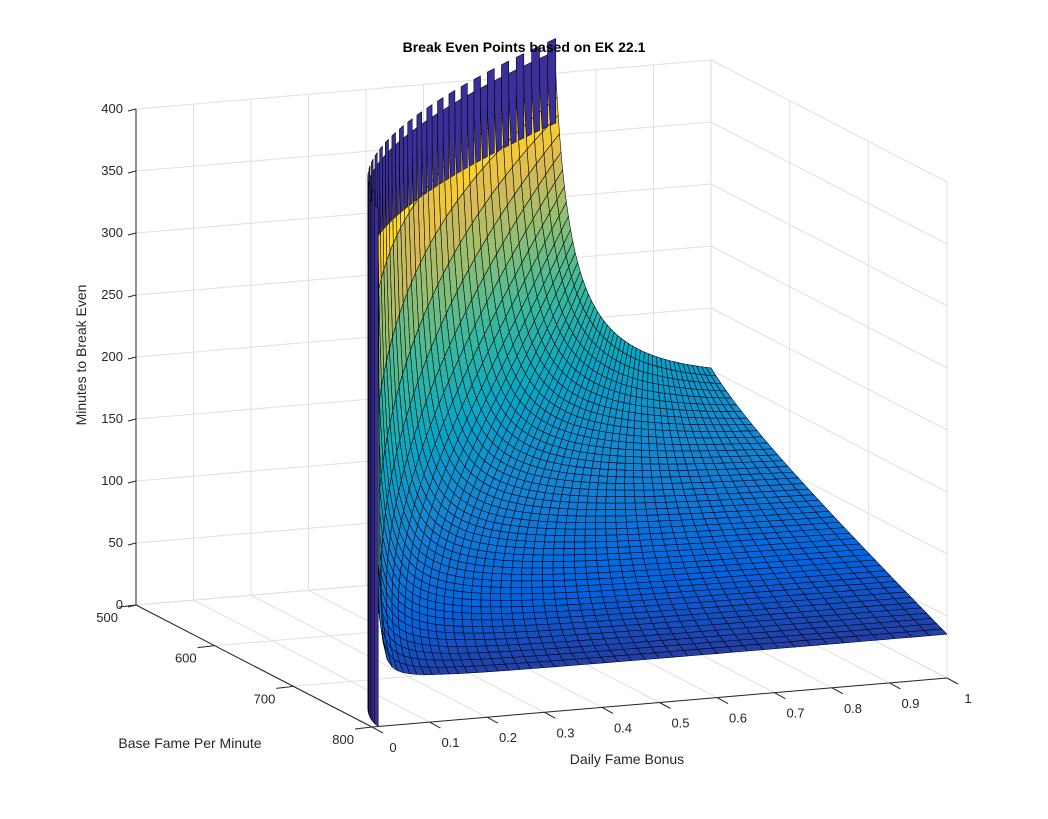 The width and height of the screenshot is (1048, 819). I want to click on x-tick-label: 0.8, so click(853, 708).